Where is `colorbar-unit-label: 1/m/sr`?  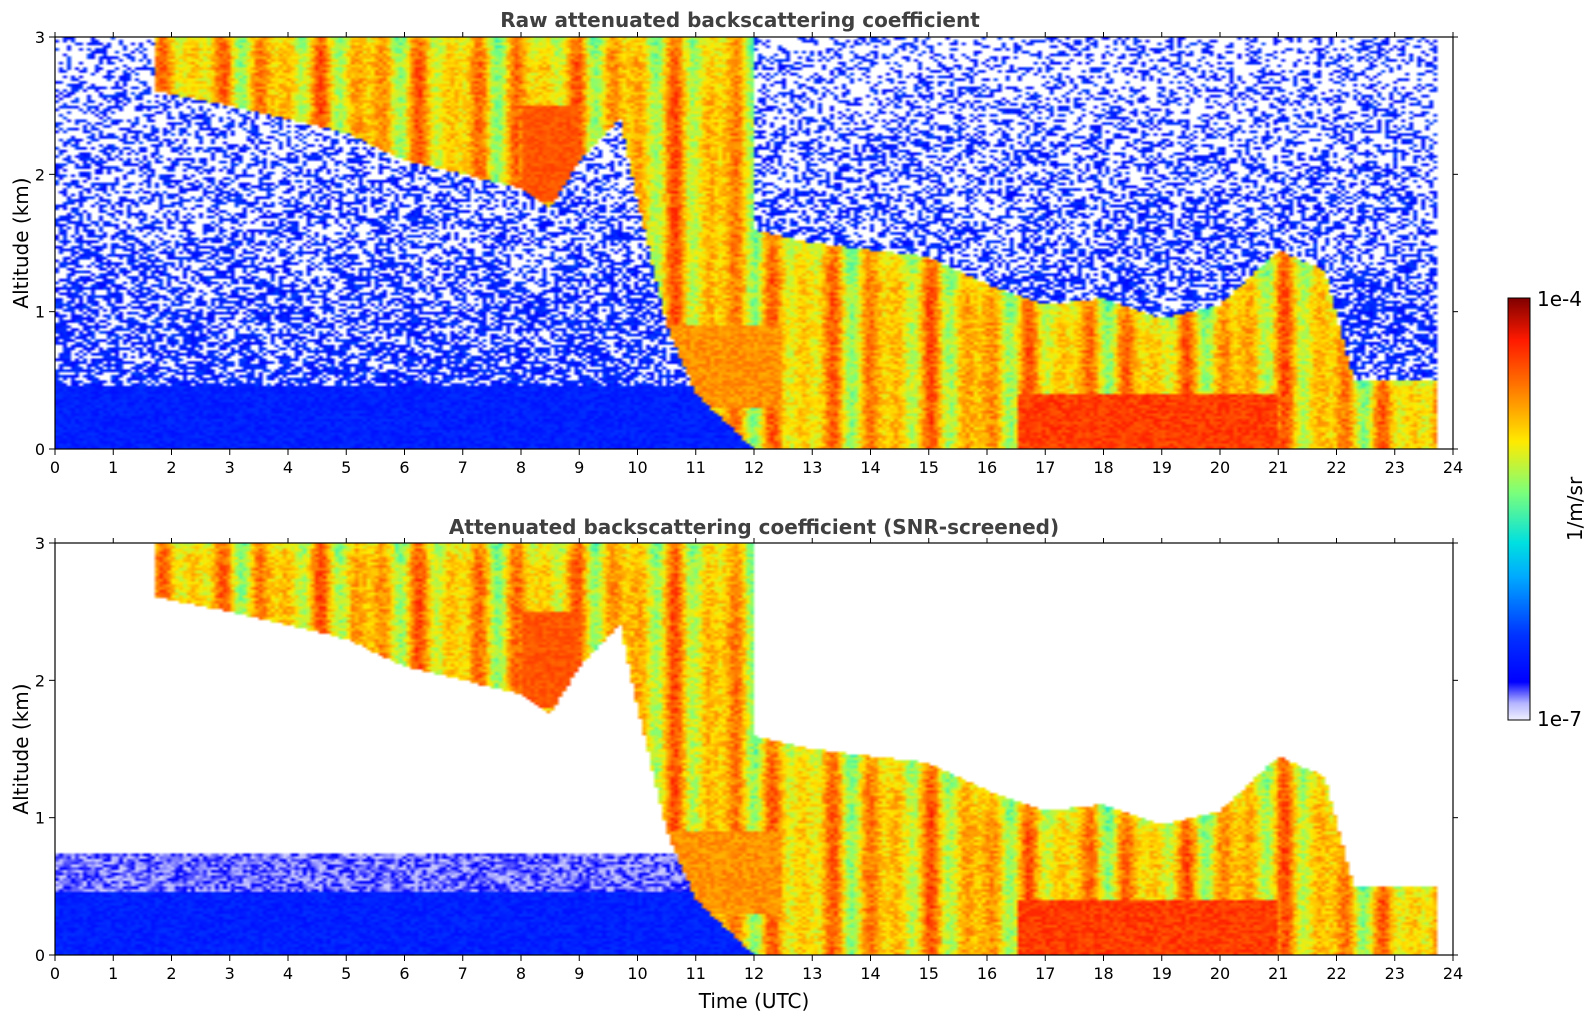
colorbar-unit-label: 1/m/sr is located at coordinates (1575, 508).